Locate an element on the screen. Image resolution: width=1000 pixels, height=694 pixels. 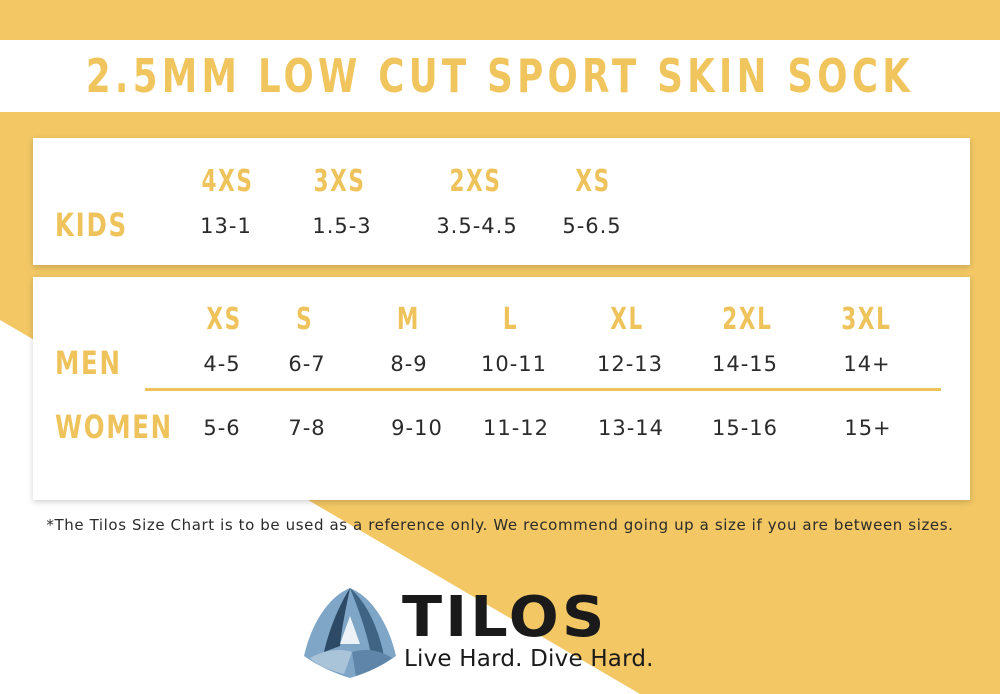
men-size-value: 12-13 is located at coordinates (630, 364).